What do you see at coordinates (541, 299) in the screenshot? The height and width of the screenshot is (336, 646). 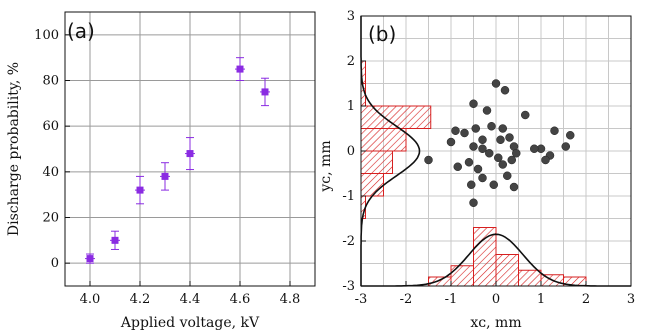 I see `x-tick-label: 1` at bounding box center [541, 299].